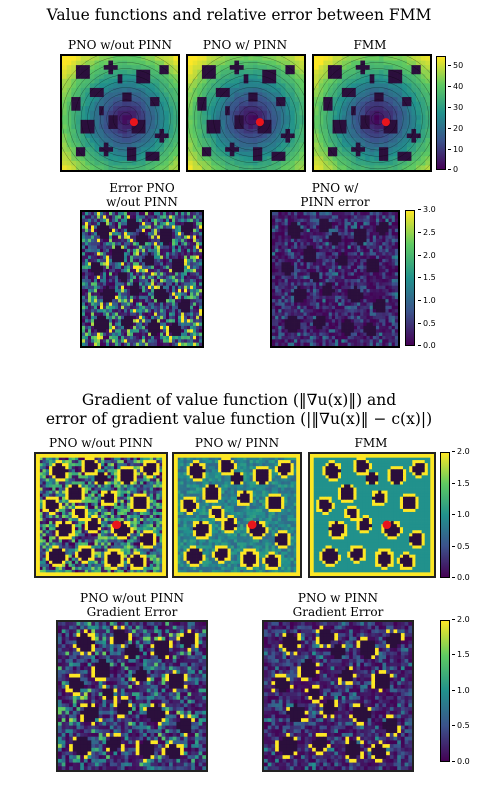 The height and width of the screenshot is (800, 478). I want to click on contour-line, so click(125, 119).